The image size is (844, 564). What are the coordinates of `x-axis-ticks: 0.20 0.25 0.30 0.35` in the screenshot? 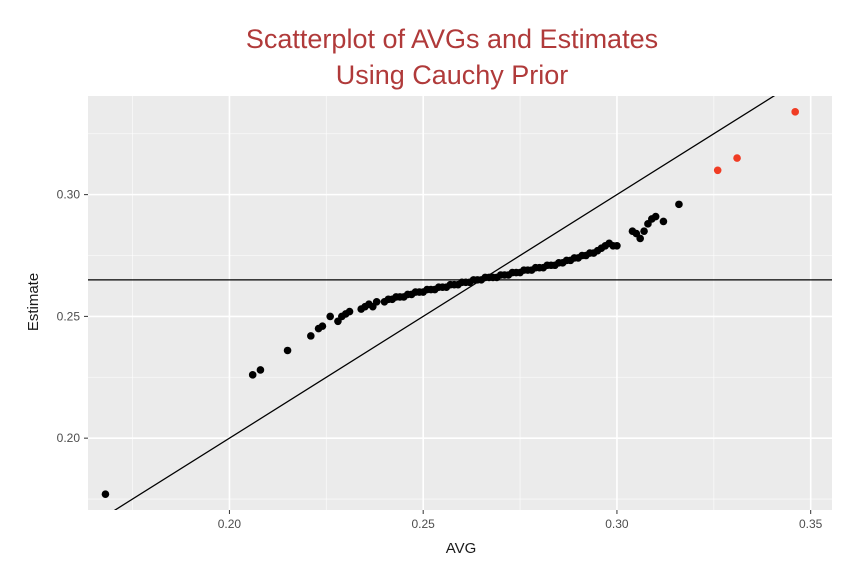 It's located at (520, 520).